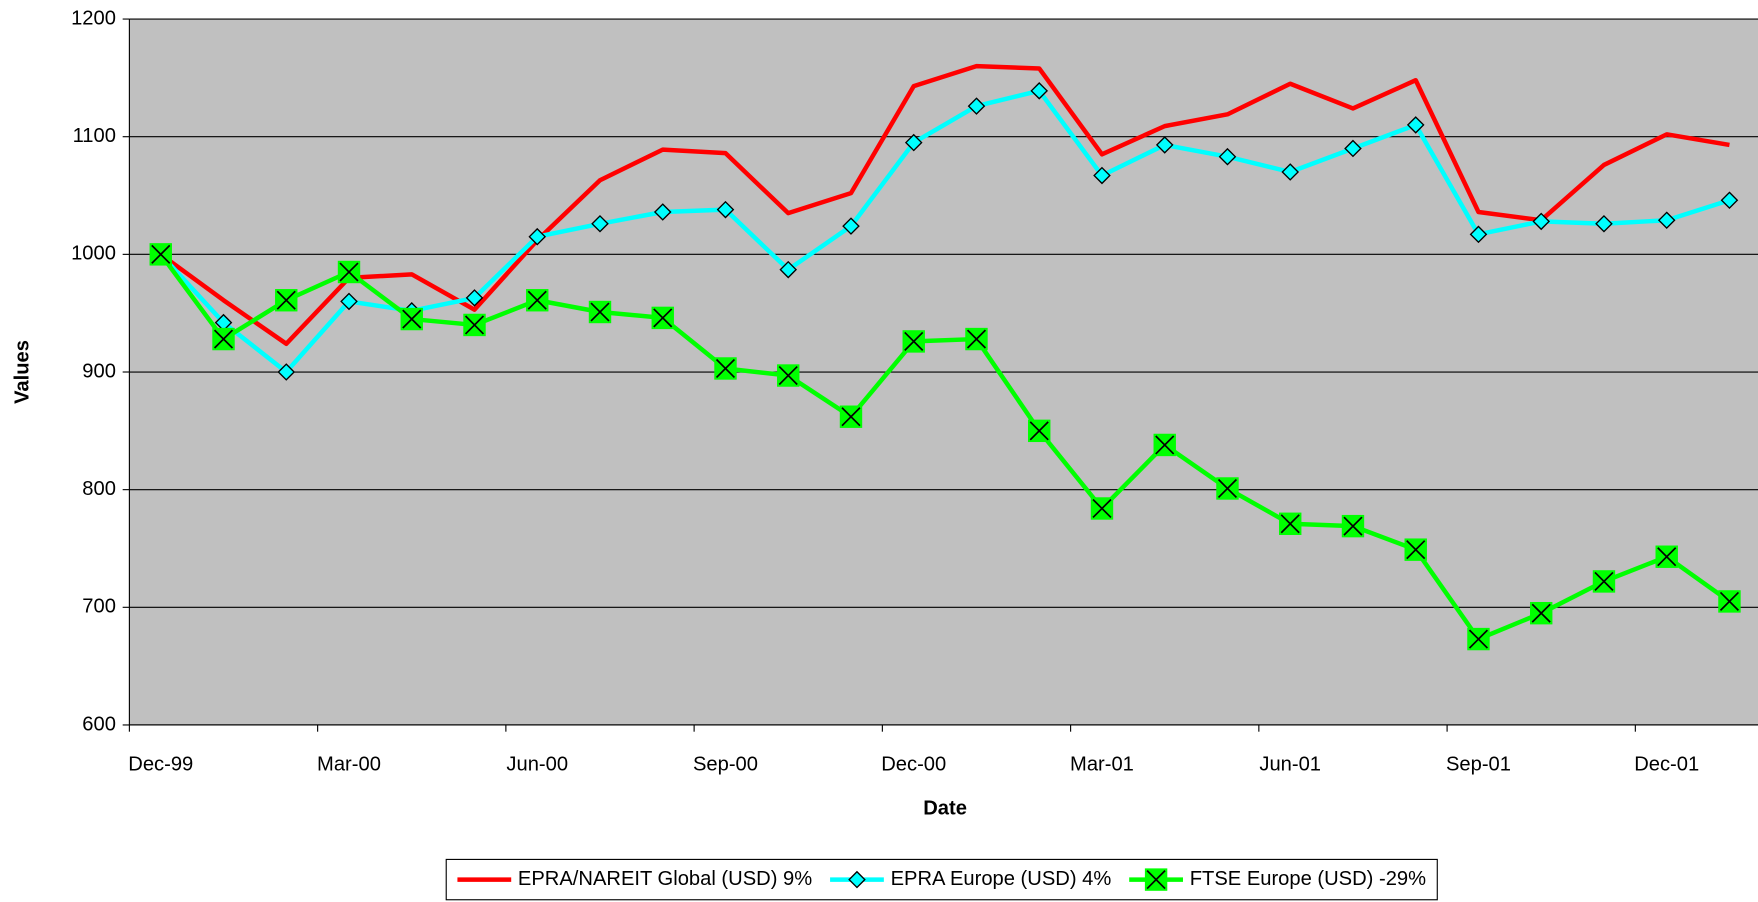 This screenshot has height=902, width=1758. Describe the element at coordinates (1308, 879) in the screenshot. I see `legend-label: FTSE Europe (USD) -29%` at that location.